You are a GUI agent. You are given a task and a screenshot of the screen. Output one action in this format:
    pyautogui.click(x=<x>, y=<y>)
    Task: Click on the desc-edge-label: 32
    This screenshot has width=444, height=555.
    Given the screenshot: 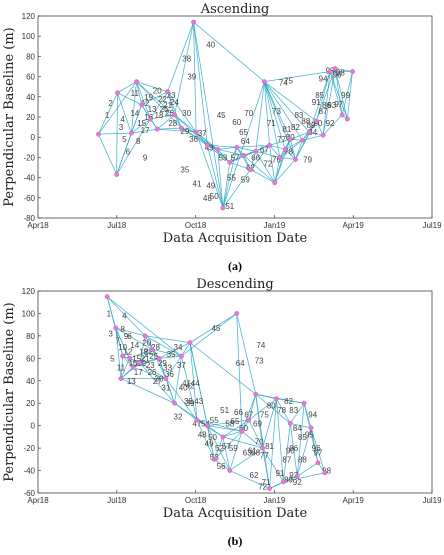 What is the action you would take?
    pyautogui.click(x=178, y=417)
    